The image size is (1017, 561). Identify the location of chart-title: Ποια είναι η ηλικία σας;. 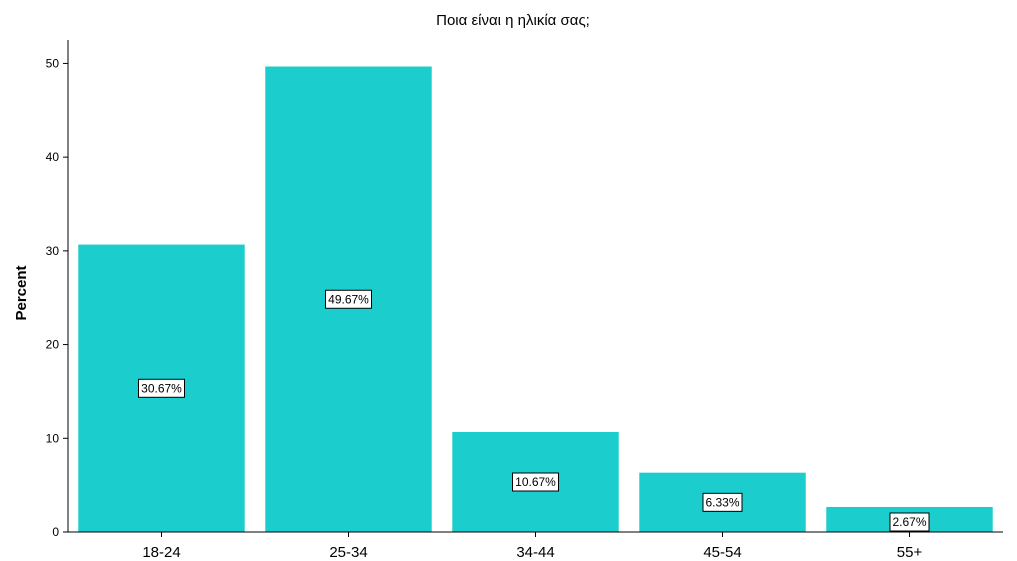
(513, 20).